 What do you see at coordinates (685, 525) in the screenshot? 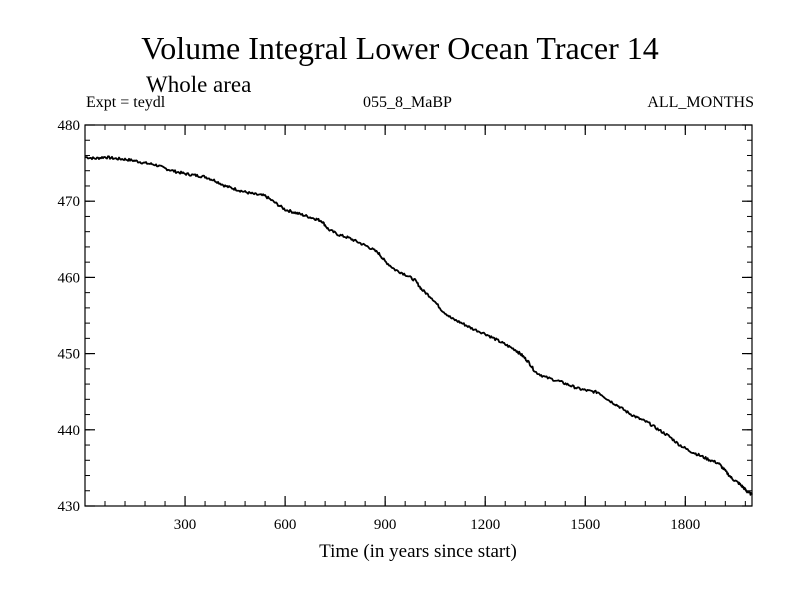
I see `x-tick-label: 1800` at bounding box center [685, 525].